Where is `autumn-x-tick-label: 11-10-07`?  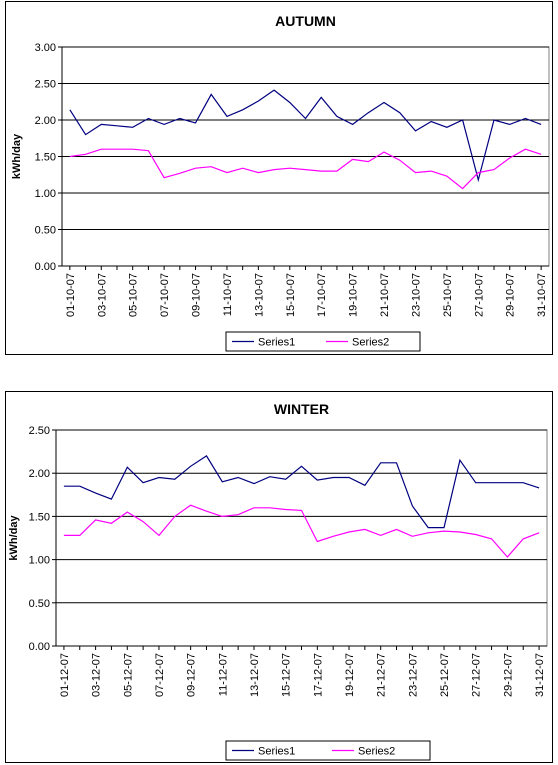 autumn-x-tick-label: 11-10-07 is located at coordinates (228, 294).